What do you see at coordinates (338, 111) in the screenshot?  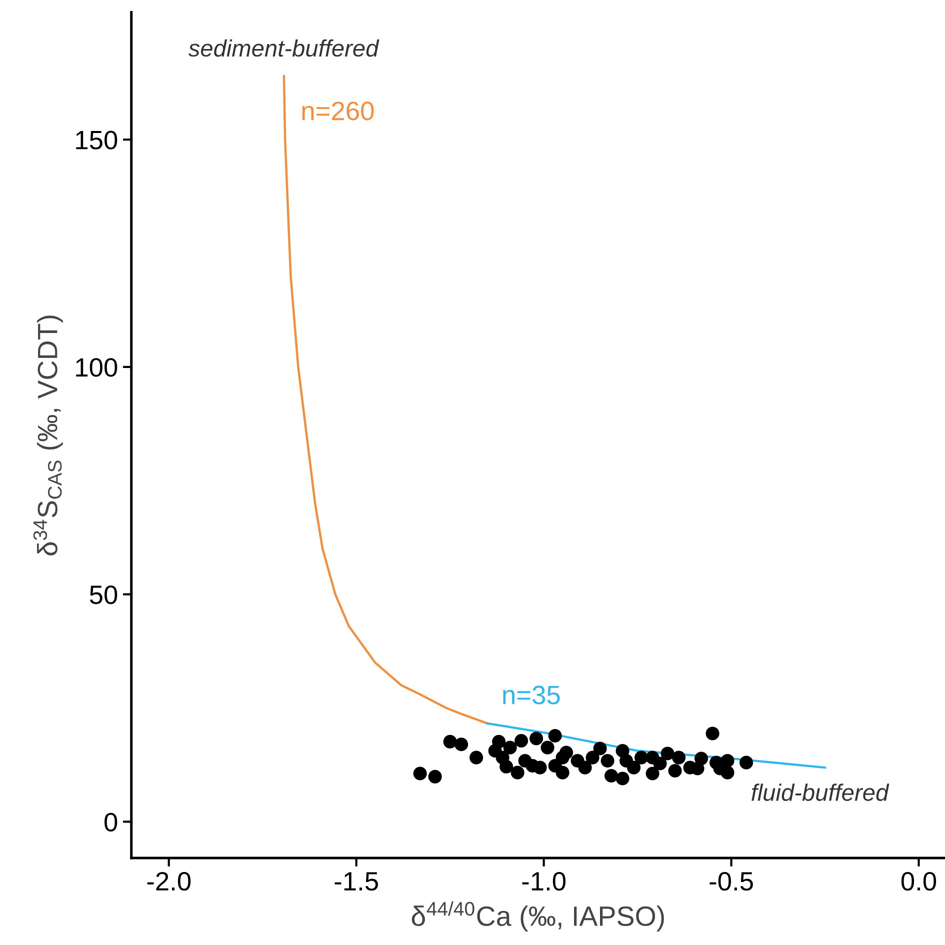 I see `series-label: n=260` at bounding box center [338, 111].